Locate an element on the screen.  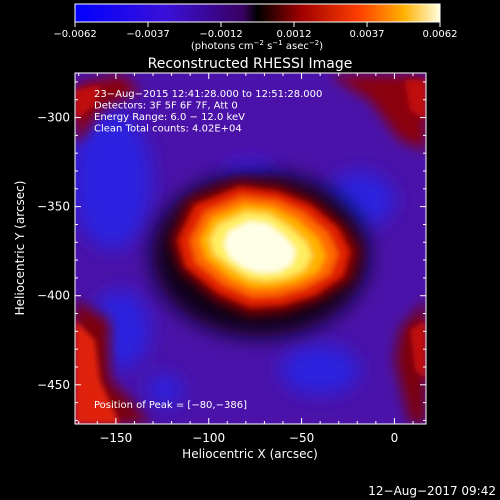
colorbar-tick-label: −0.0012 is located at coordinates (220, 34).